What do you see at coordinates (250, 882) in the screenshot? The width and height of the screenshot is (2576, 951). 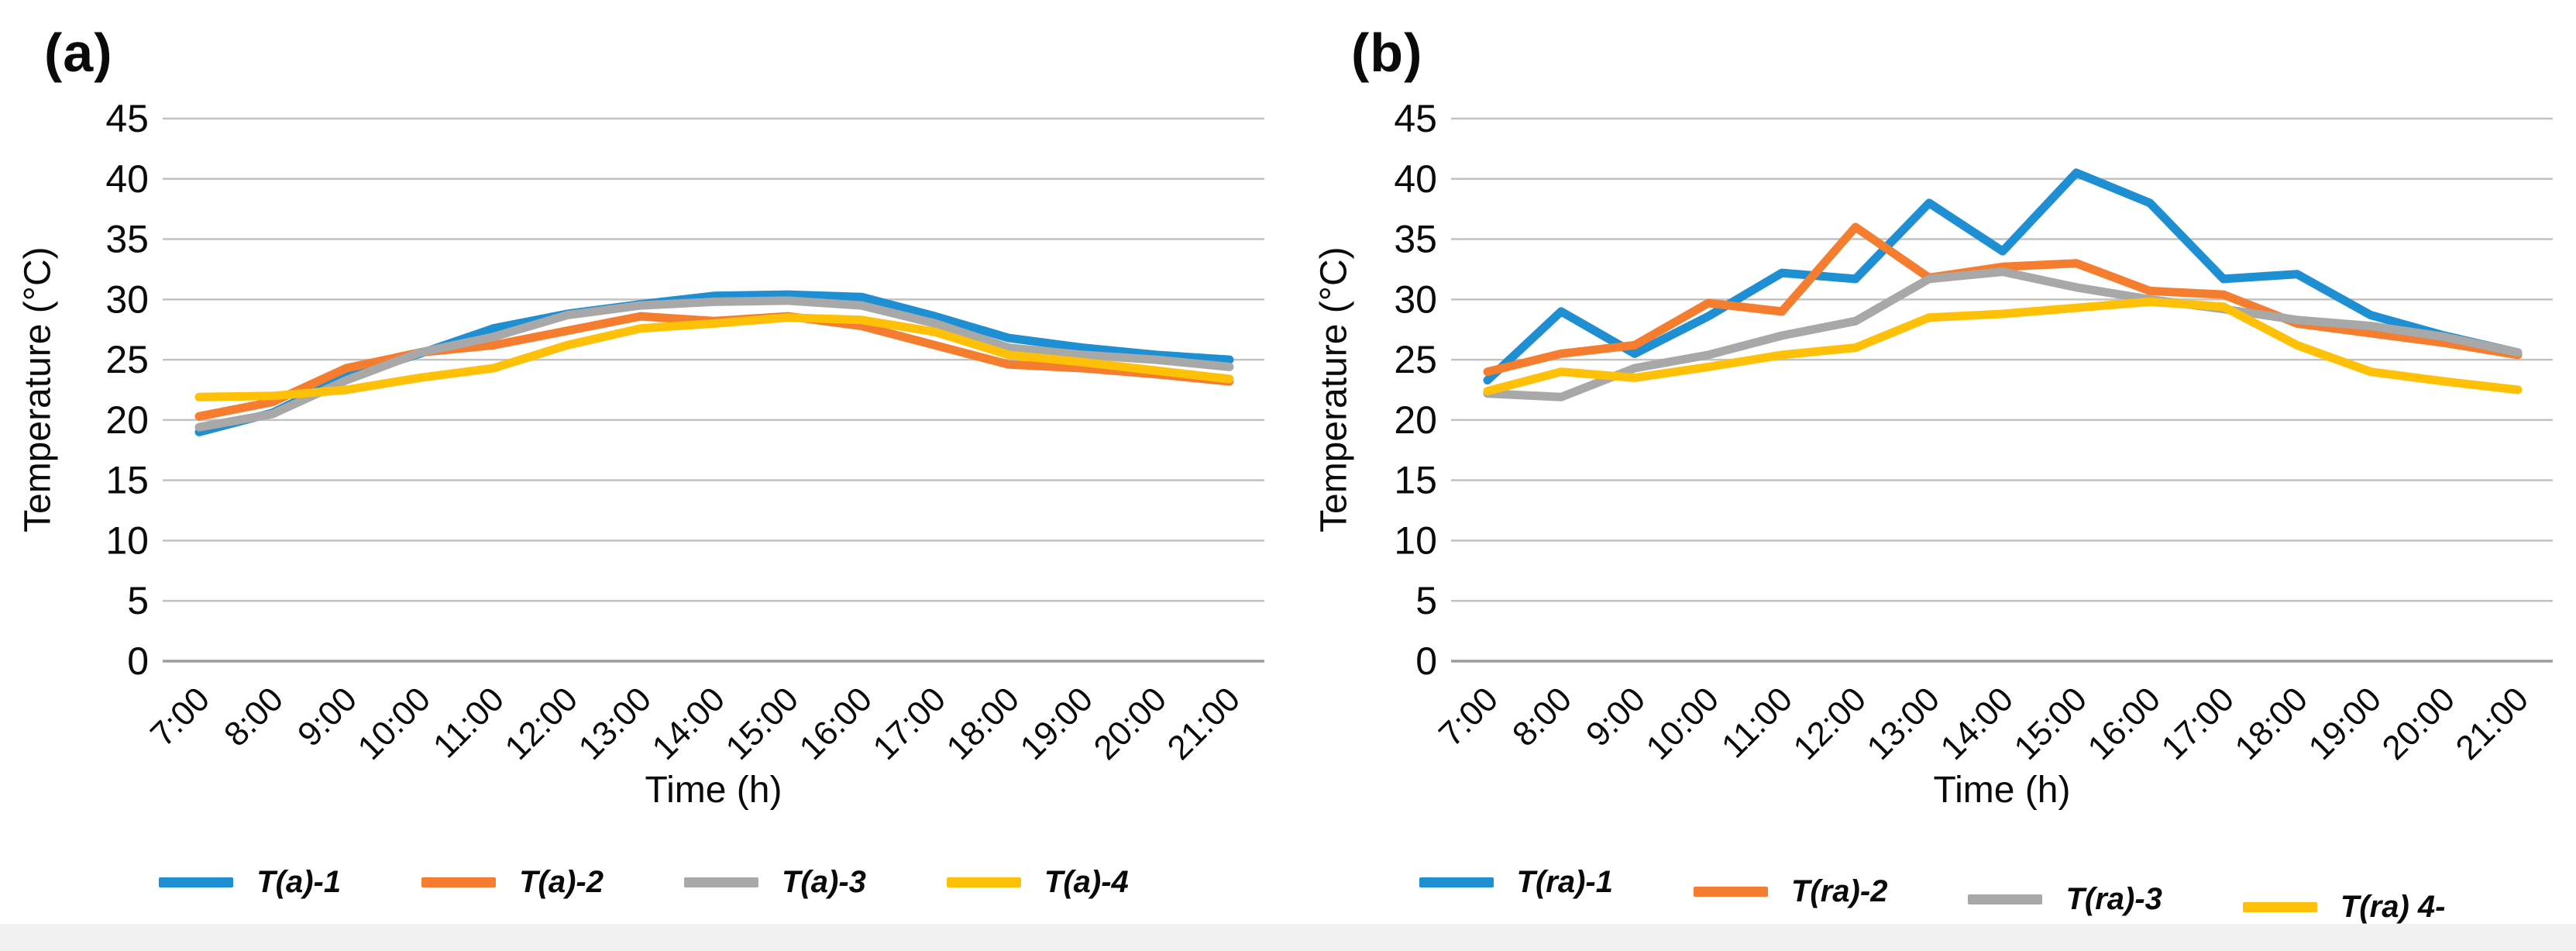 I see `legend-item-T(a)-1: T(a)-1` at bounding box center [250, 882].